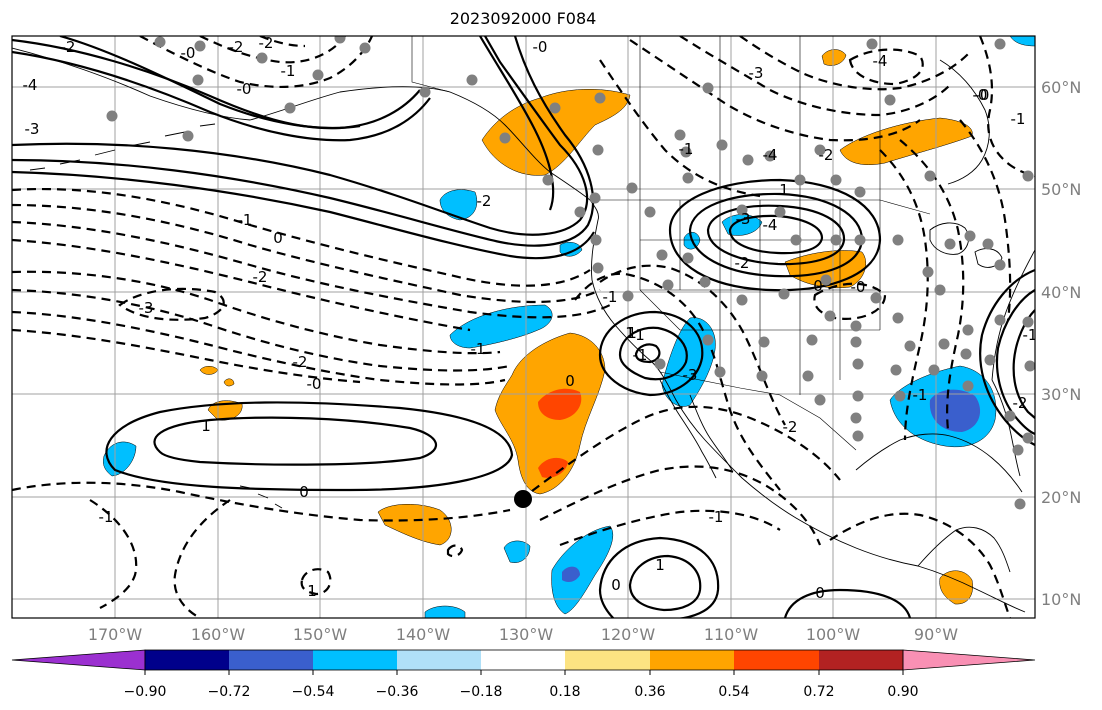 Image resolution: width=1102 pixels, height=710 pixels. What do you see at coordinates (316, 582) in the screenshot?
I see `dashed-contour-loop-south` at bounding box center [316, 582].